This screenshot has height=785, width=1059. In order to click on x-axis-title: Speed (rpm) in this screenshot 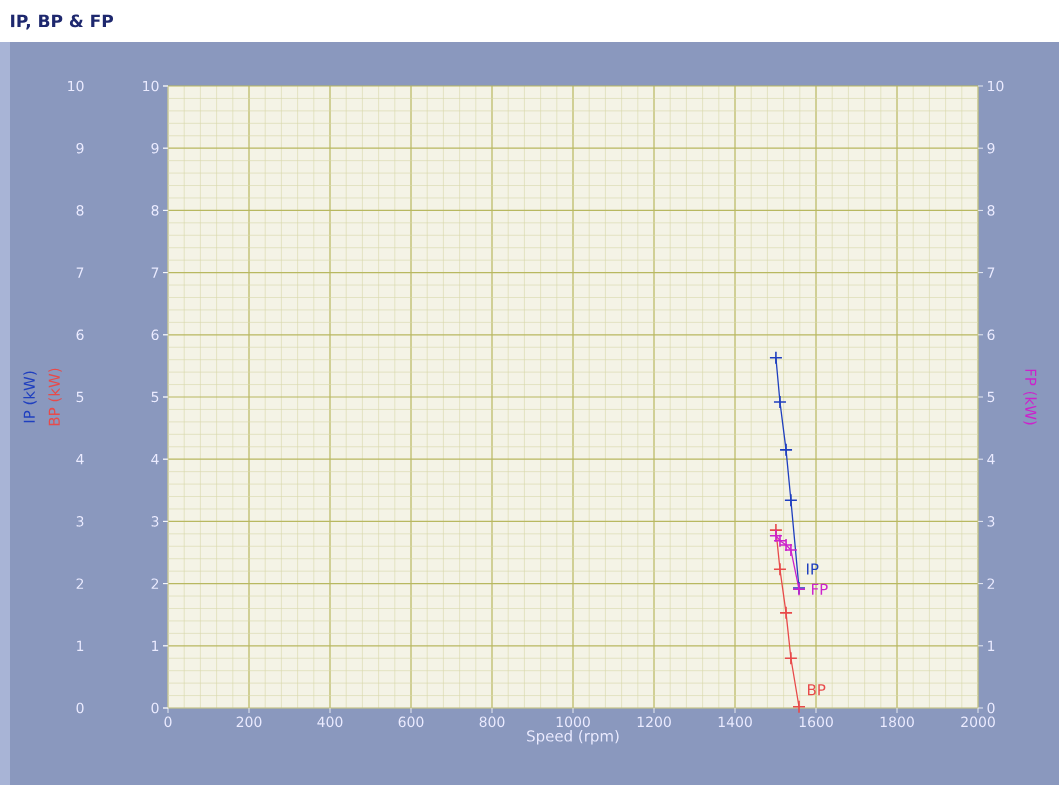, I will do `click(573, 737)`.